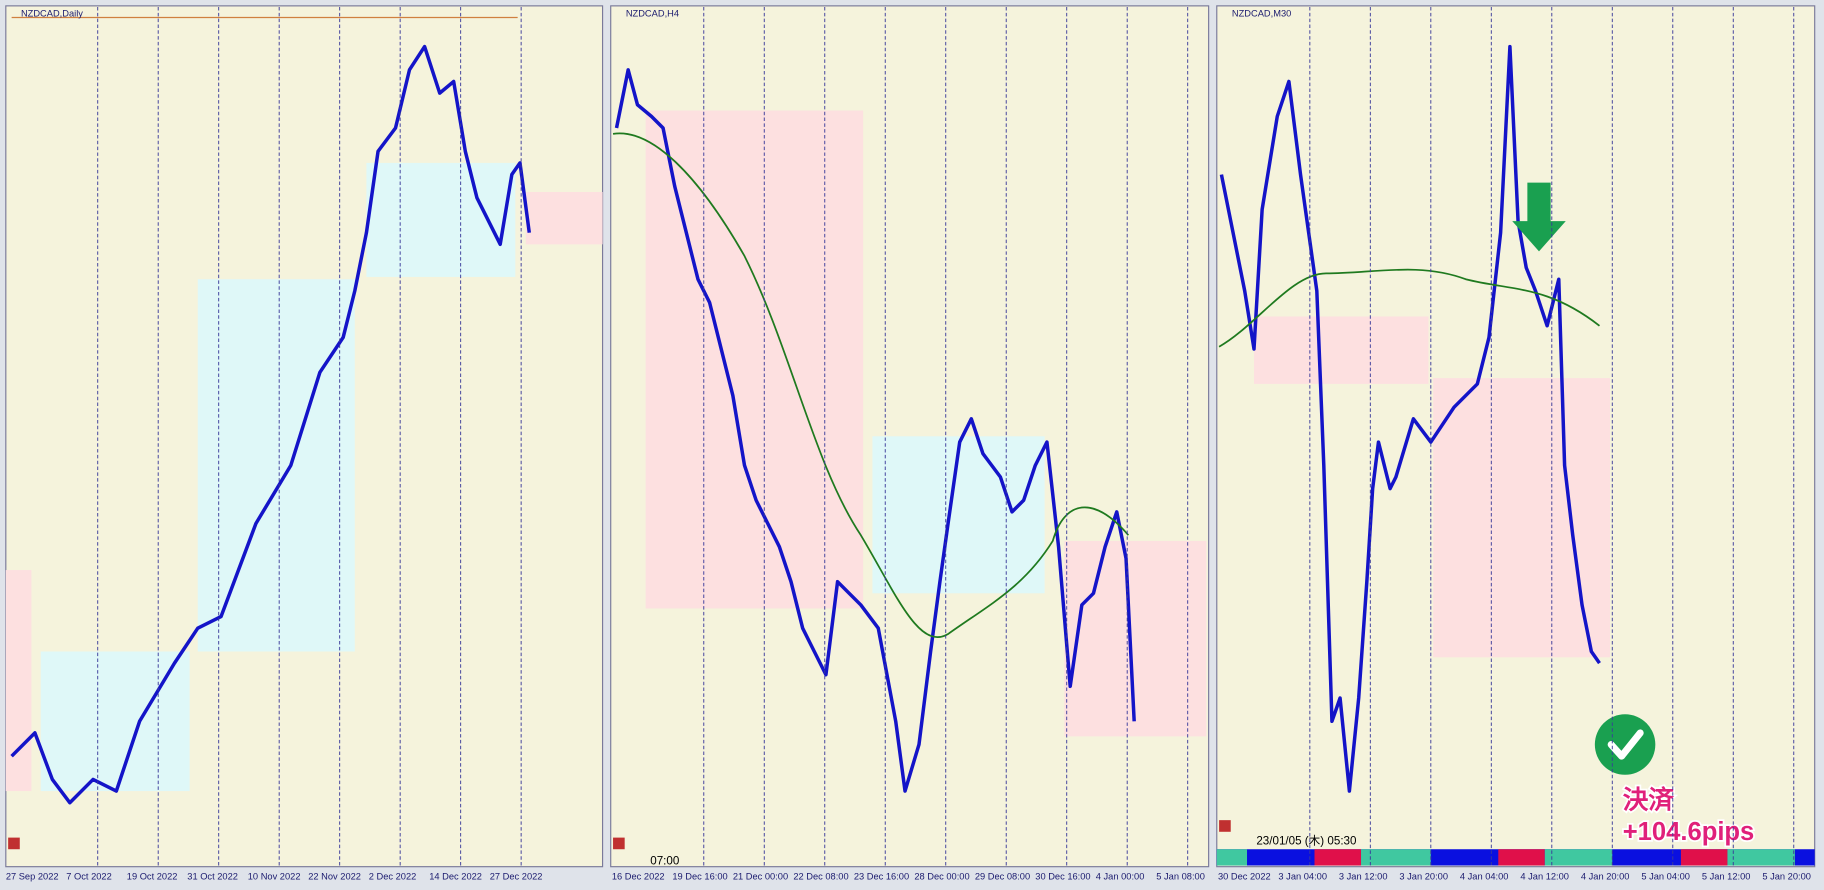 Image resolution: width=1824 pixels, height=890 pixels. I want to click on result-label: 決済, so click(1649, 800).